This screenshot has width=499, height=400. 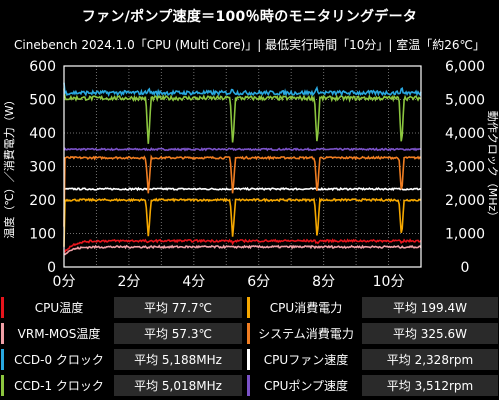 What do you see at coordinates (178, 307) in the screenshot?
I see `legend-value-cpu-temp: 平均 77.7℃` at bounding box center [178, 307].